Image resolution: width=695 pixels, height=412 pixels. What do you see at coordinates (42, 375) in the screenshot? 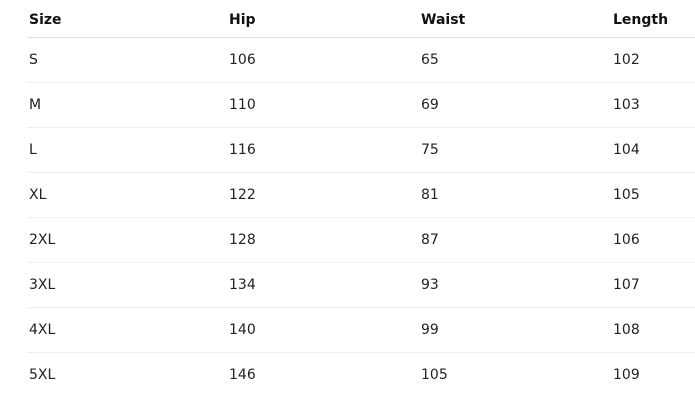
I see `table-cell: 5XL` at bounding box center [42, 375].